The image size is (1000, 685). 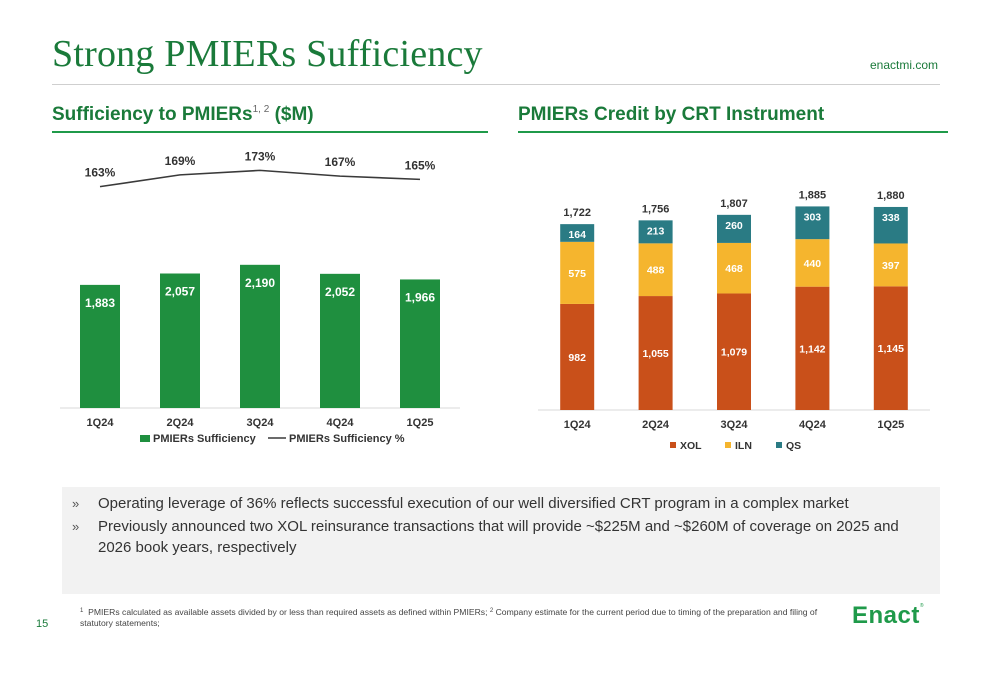 I want to click on segment-value-label: 164, so click(x=577, y=235).